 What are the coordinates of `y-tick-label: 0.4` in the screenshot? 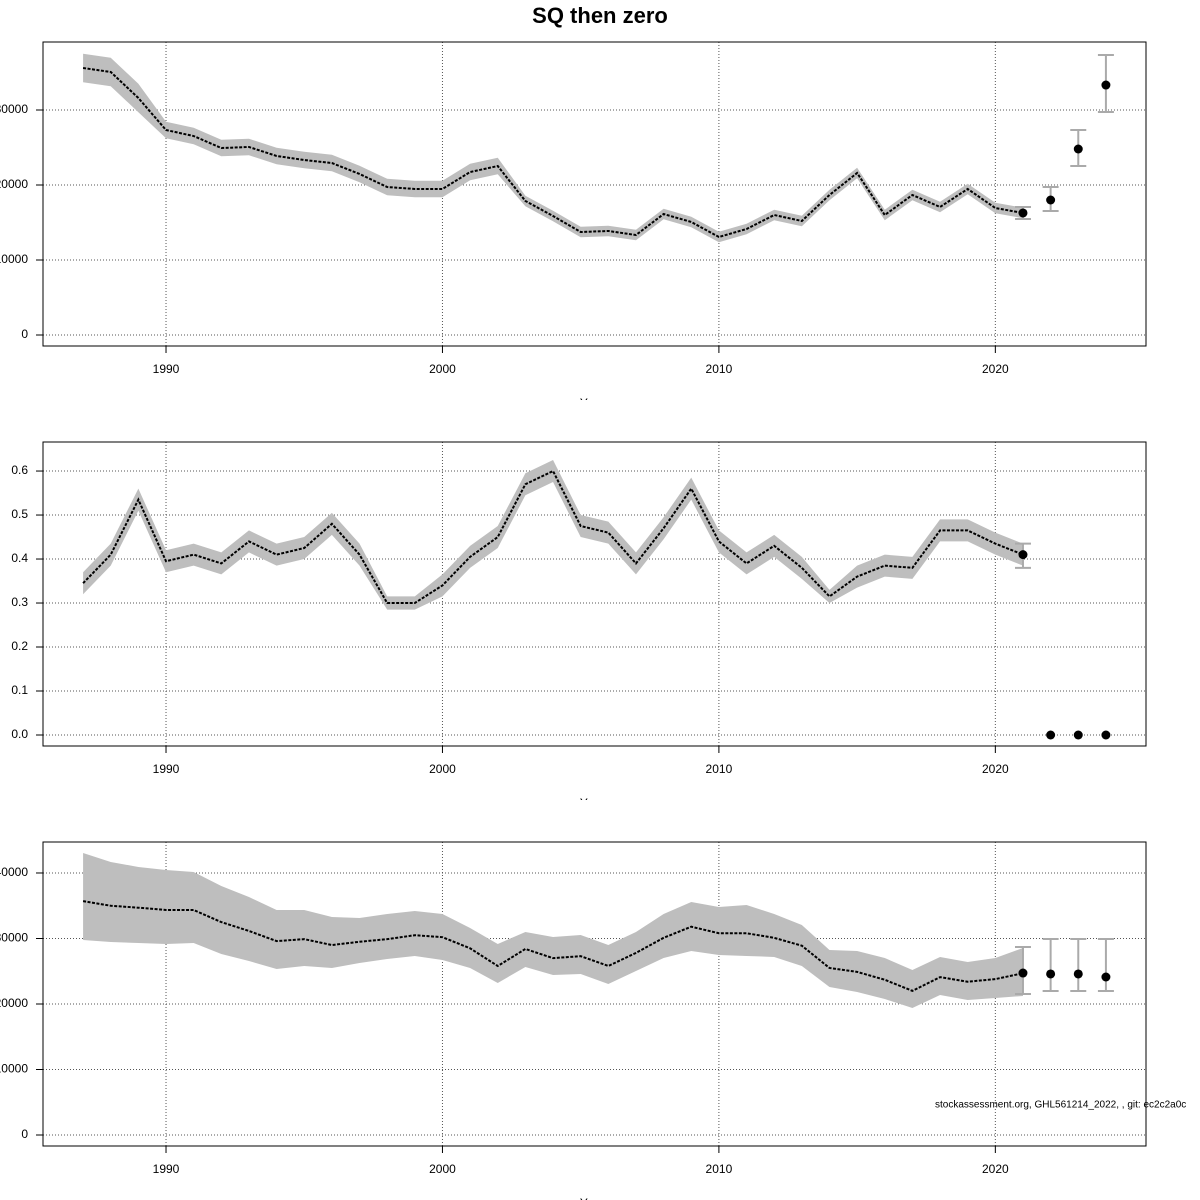 It's located at (19, 558).